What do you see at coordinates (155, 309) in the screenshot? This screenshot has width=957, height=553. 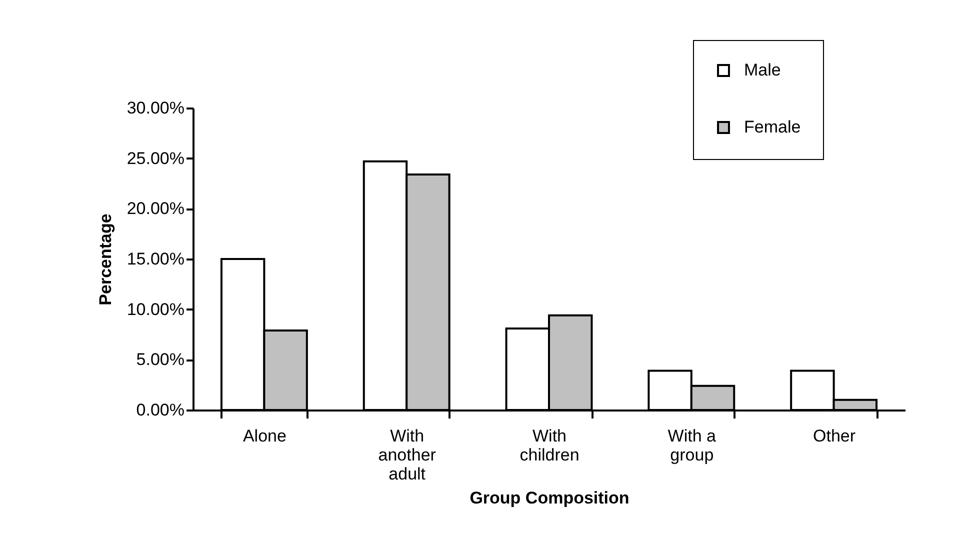 I see `y-tick-label: 10.00%` at bounding box center [155, 309].